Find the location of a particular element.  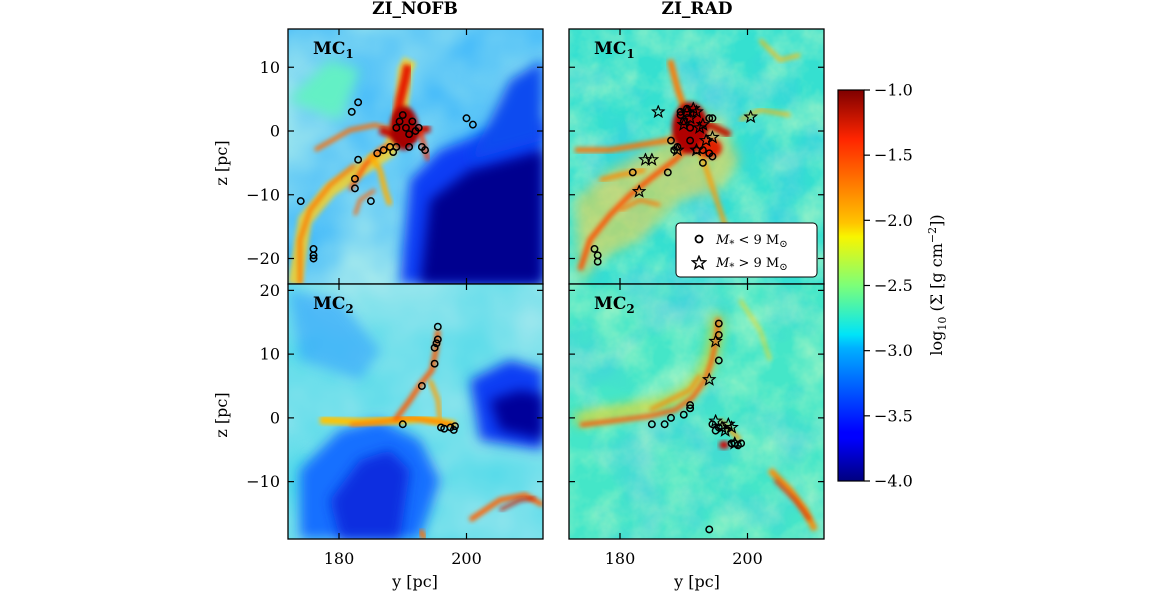

colorbar-label: log10 (Σ [g cm−2]) is located at coordinates (937, 284).